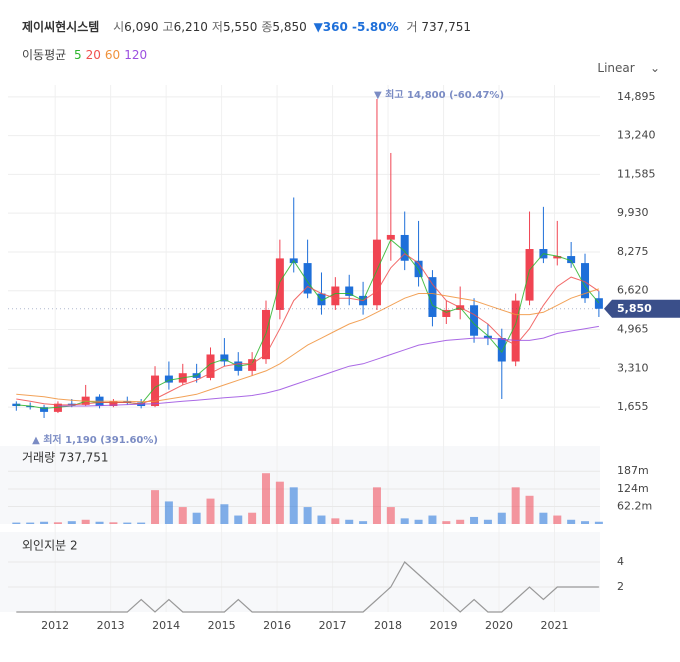  Describe the element at coordinates (61, 27) in the screenshot. I see `stock-name: 제이씨현시스템` at that location.